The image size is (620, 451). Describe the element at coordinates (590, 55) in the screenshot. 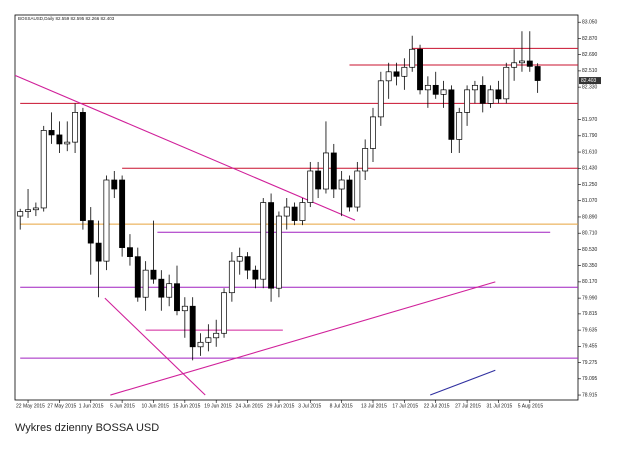

I see `y-tick-label: 82.690` at that location.